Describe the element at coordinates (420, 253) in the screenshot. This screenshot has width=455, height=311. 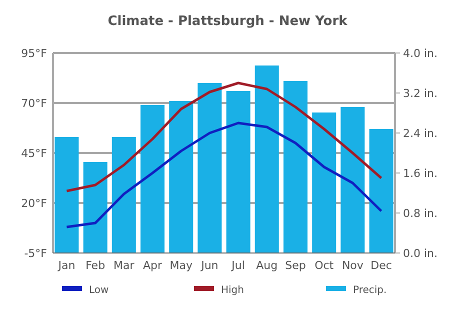
I see `y2-tick-label: 0.0 in.` at that location.